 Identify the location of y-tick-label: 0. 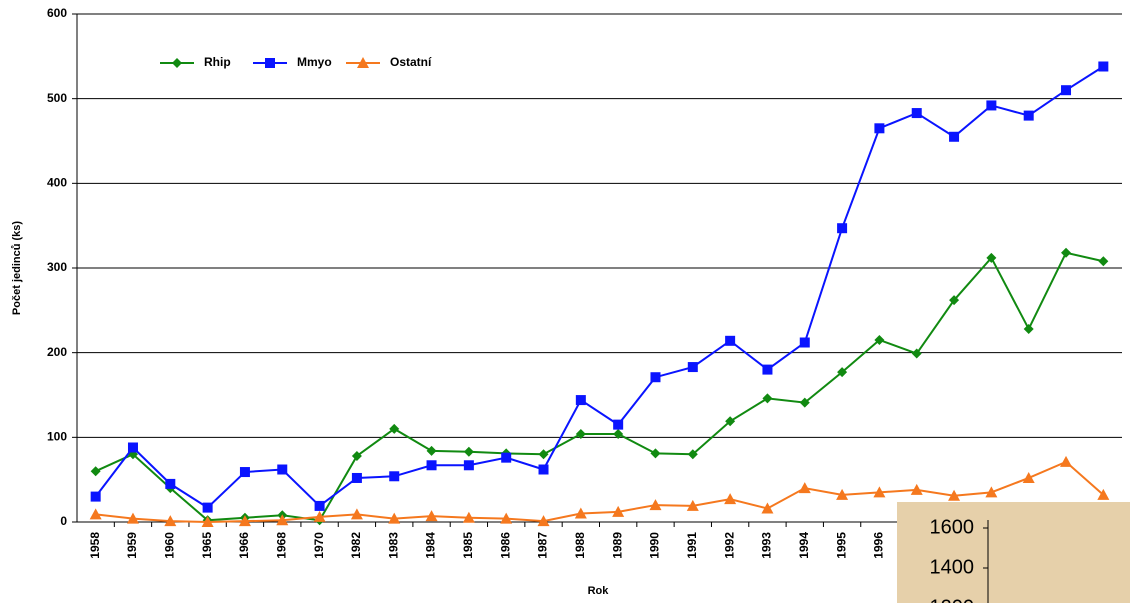
(63, 521).